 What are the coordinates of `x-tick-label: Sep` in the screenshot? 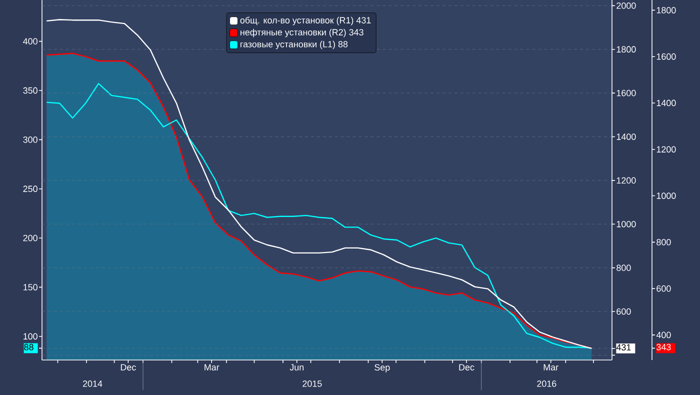 It's located at (382, 368).